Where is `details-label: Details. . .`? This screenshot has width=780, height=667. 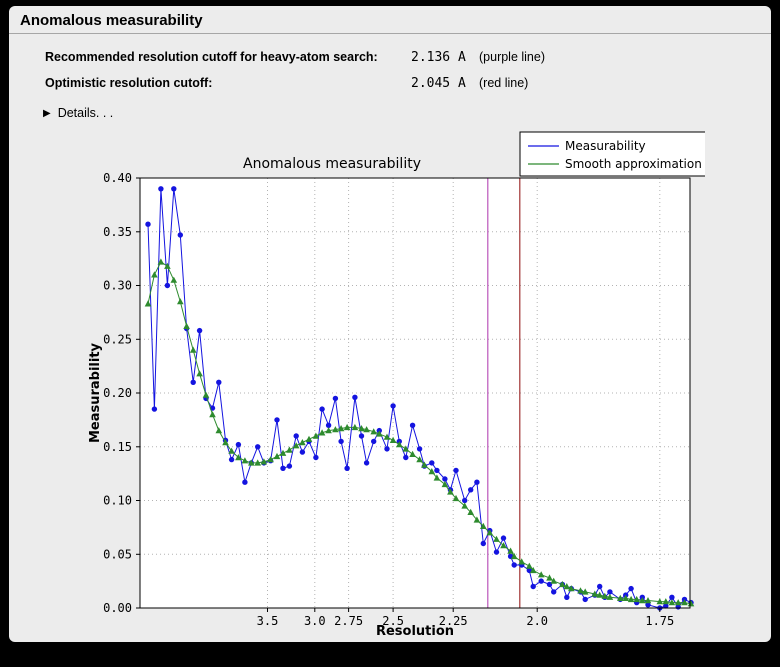 details-label: Details. . . is located at coordinates (85, 113).